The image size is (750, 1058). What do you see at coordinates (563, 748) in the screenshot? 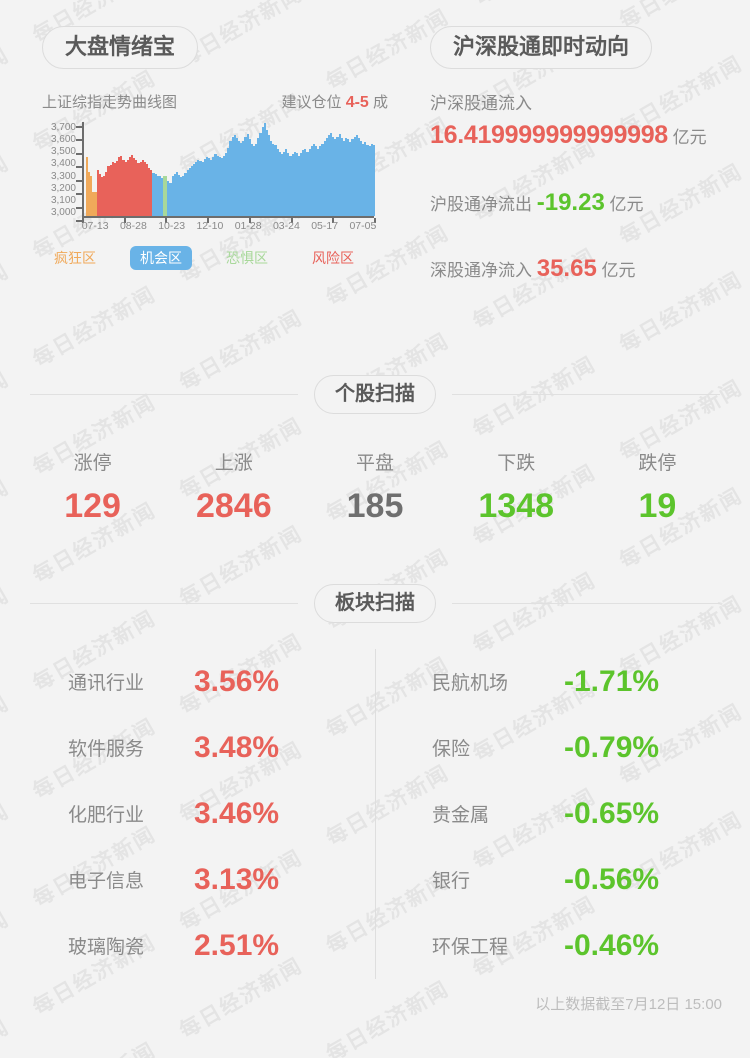
I see `sector-row: 保险 -0.79%` at bounding box center [563, 748].